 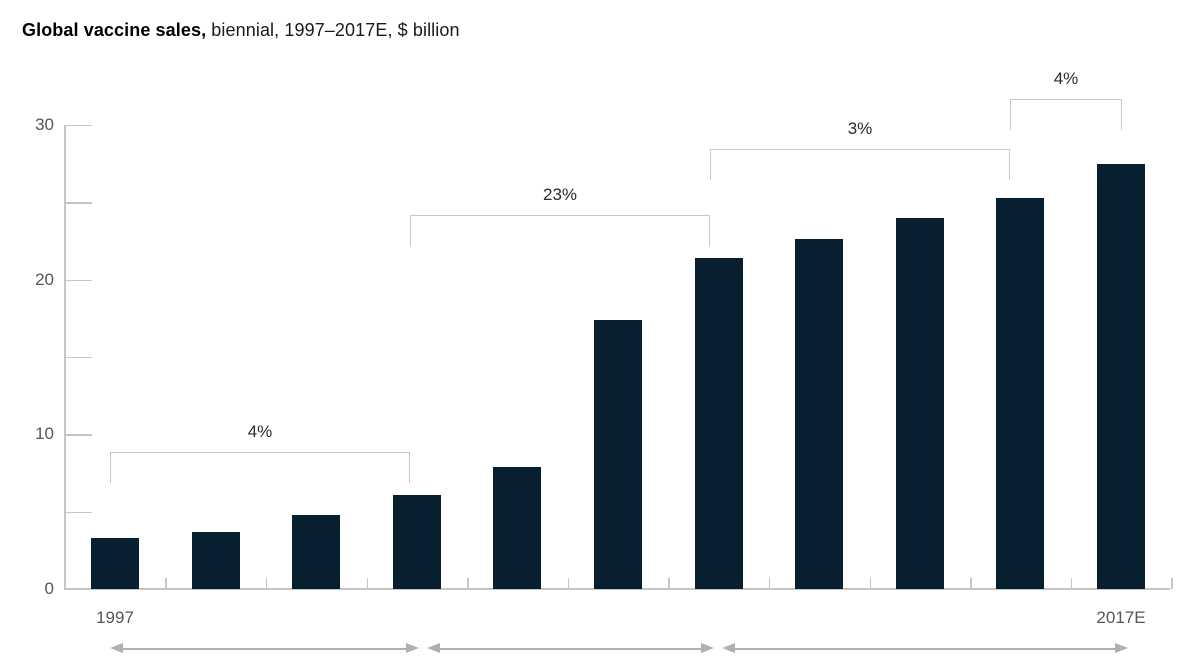 What do you see at coordinates (617, 589) in the screenshot?
I see `x-axis-line` at bounding box center [617, 589].